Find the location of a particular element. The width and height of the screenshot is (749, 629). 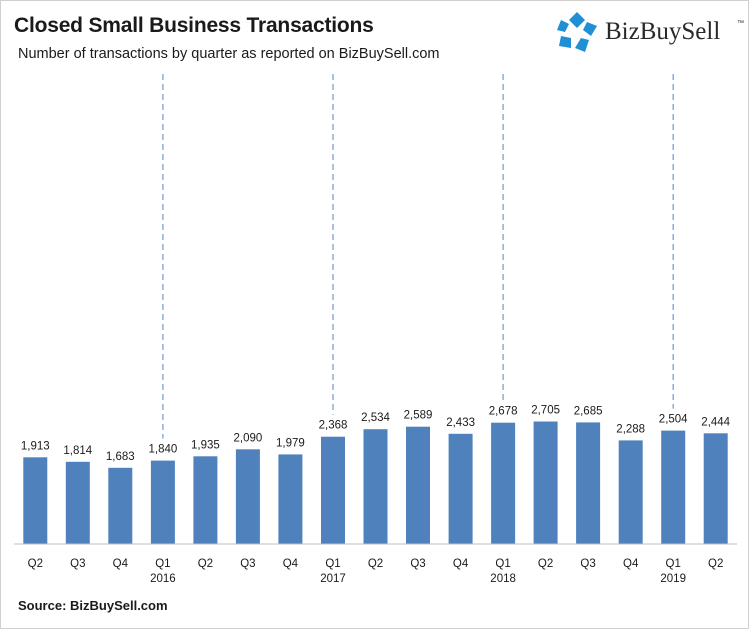

logo-trademark: ™ is located at coordinates (740, 23).